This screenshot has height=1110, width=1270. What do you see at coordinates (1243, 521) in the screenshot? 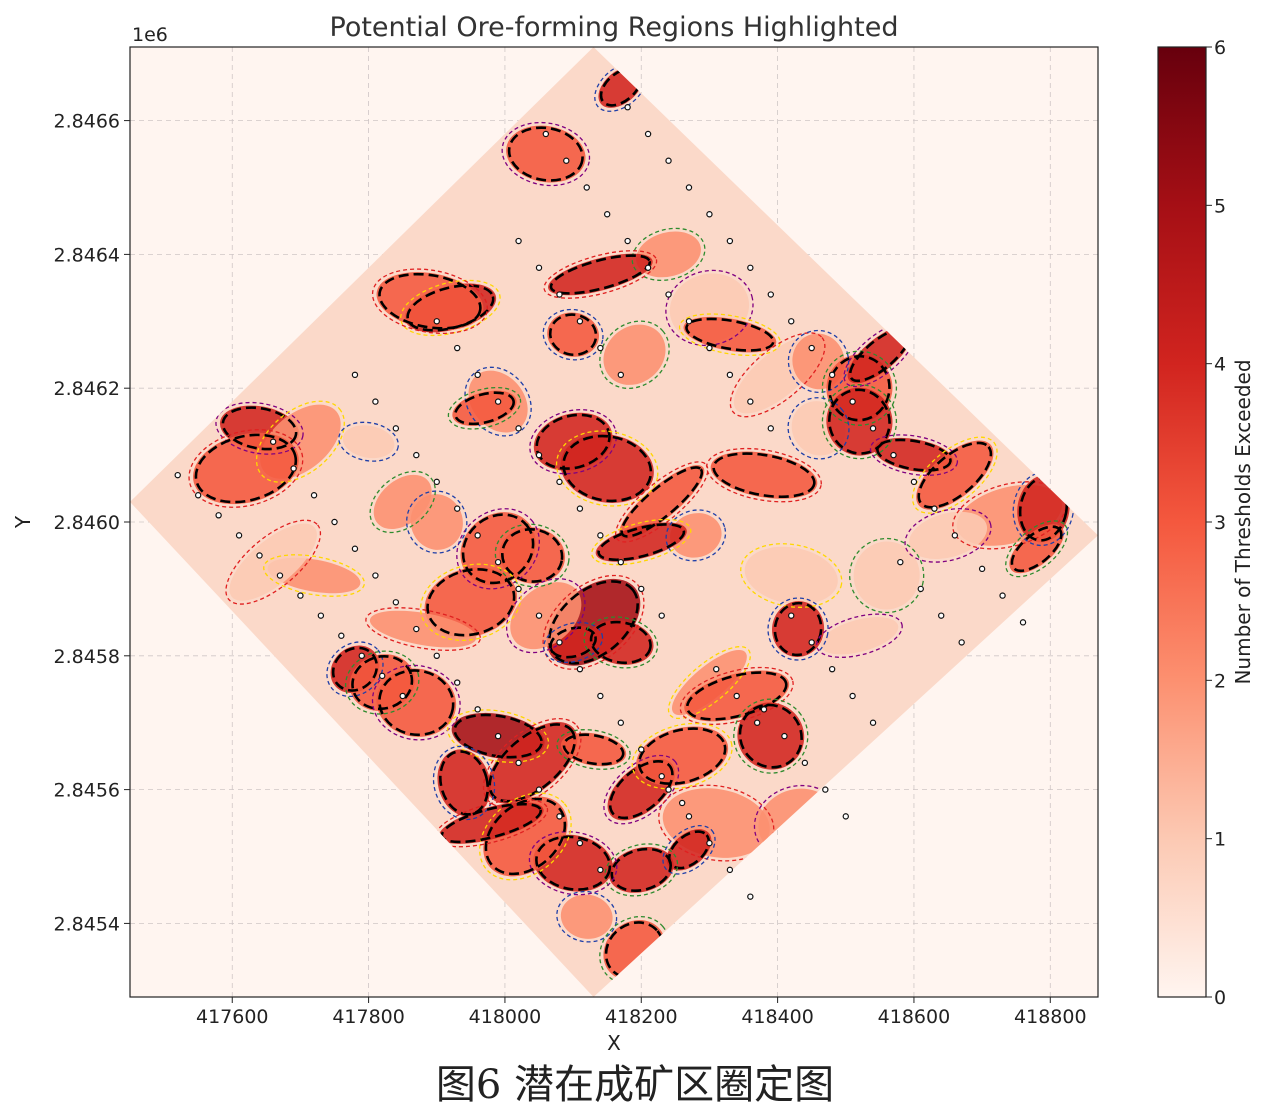
I see `colorbar-label: Number of Thresholds Exceeded` at bounding box center [1243, 521].